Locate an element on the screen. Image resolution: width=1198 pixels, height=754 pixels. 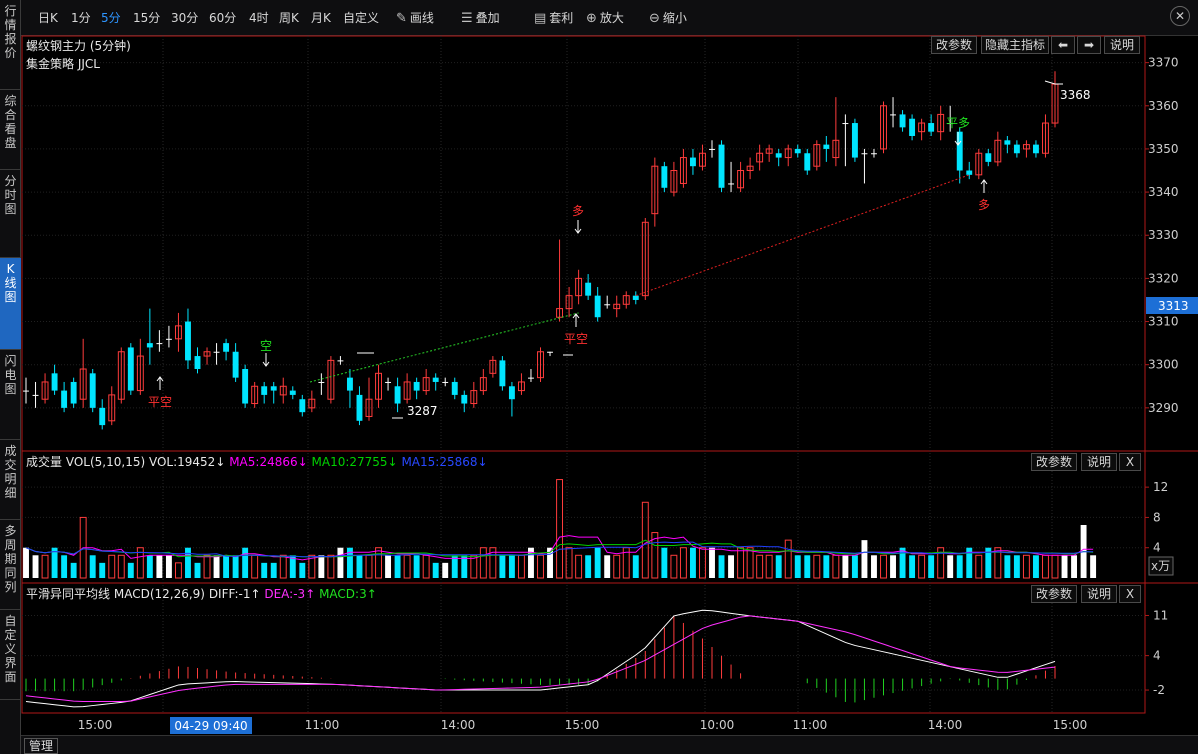
period-week: 周K is located at coordinates (289, 18).